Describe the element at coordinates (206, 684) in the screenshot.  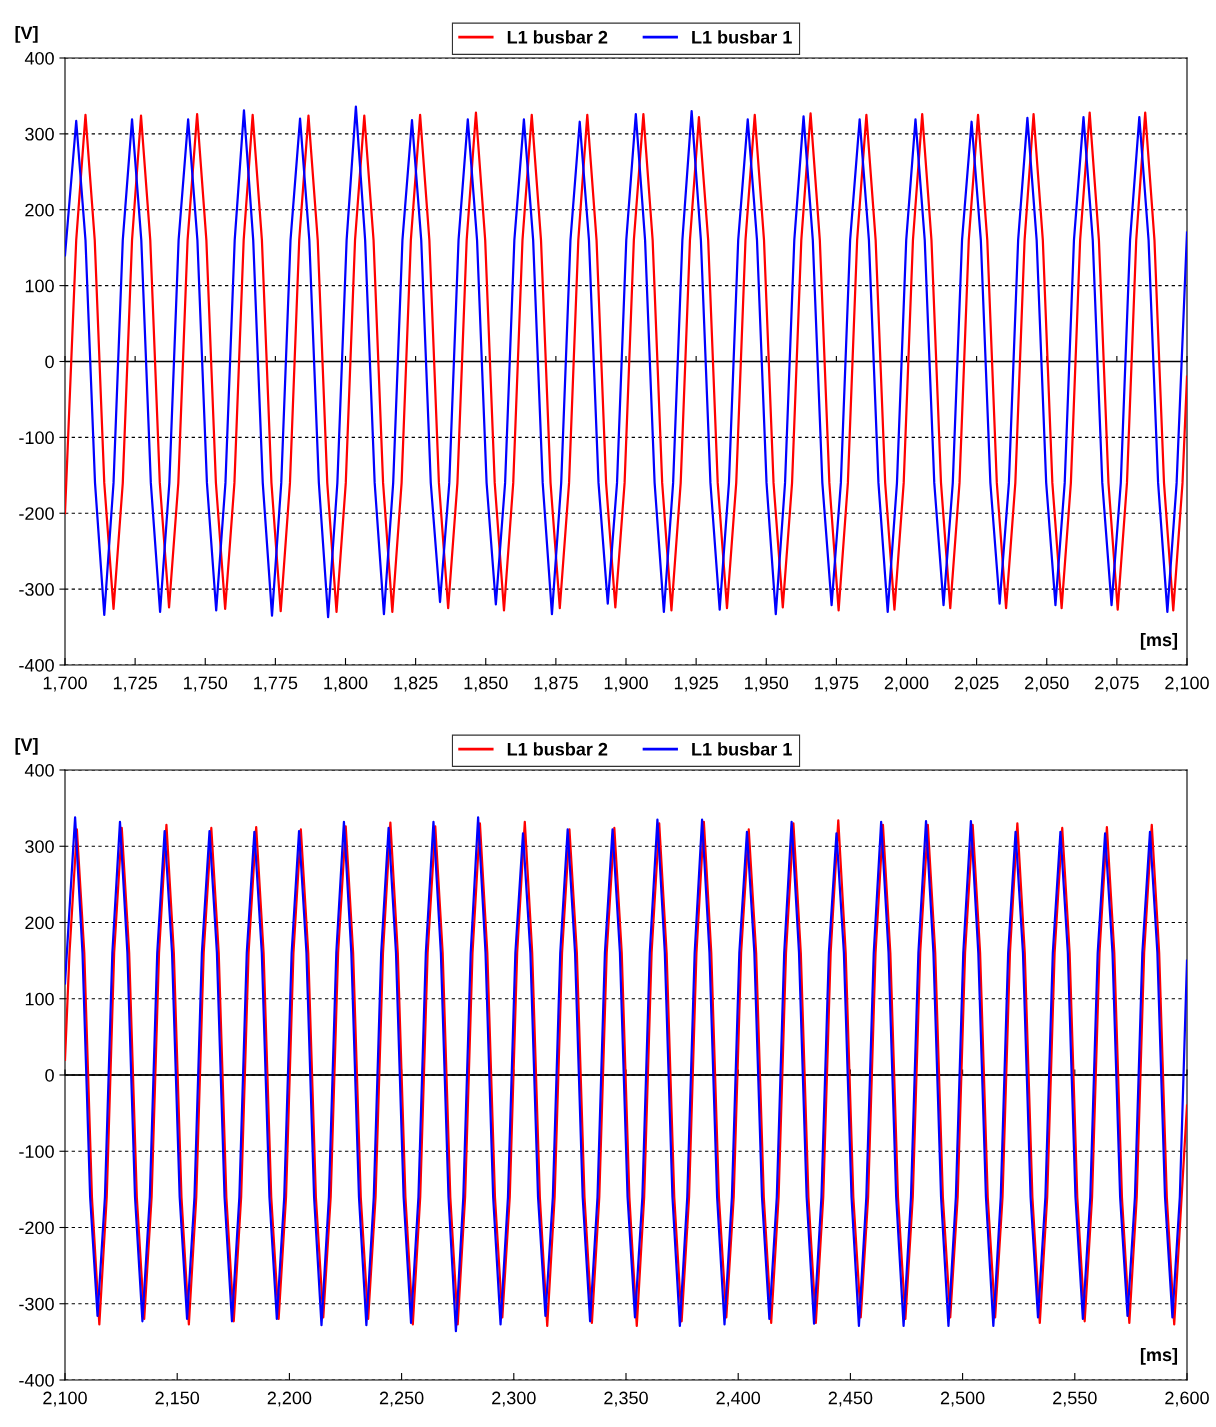
I see `x-tick-label: 1,750` at that location.